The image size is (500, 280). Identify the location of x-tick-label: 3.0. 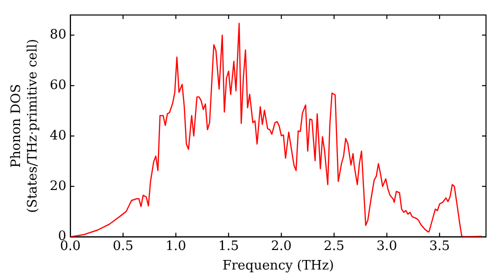
(387, 246).